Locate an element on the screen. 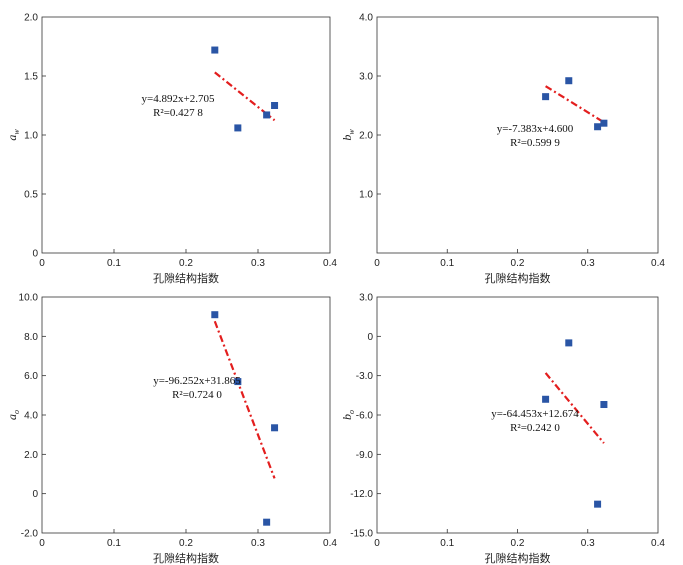  y-tick-label: 1.5 is located at coordinates (31, 77).